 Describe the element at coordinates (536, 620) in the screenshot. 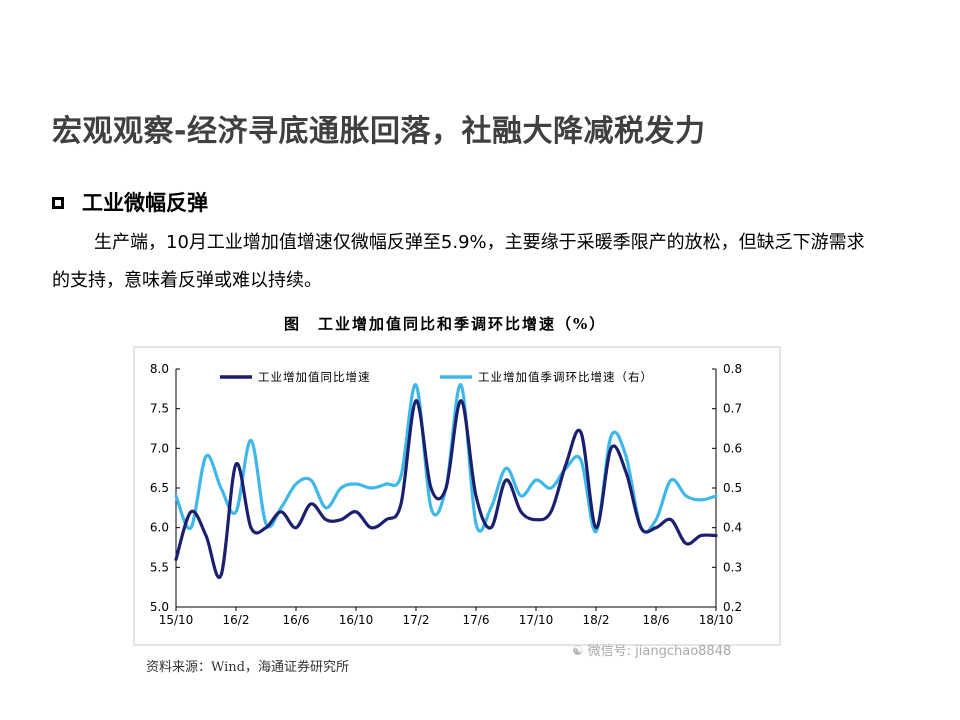

I see `x-tick-label: 17/10` at that location.